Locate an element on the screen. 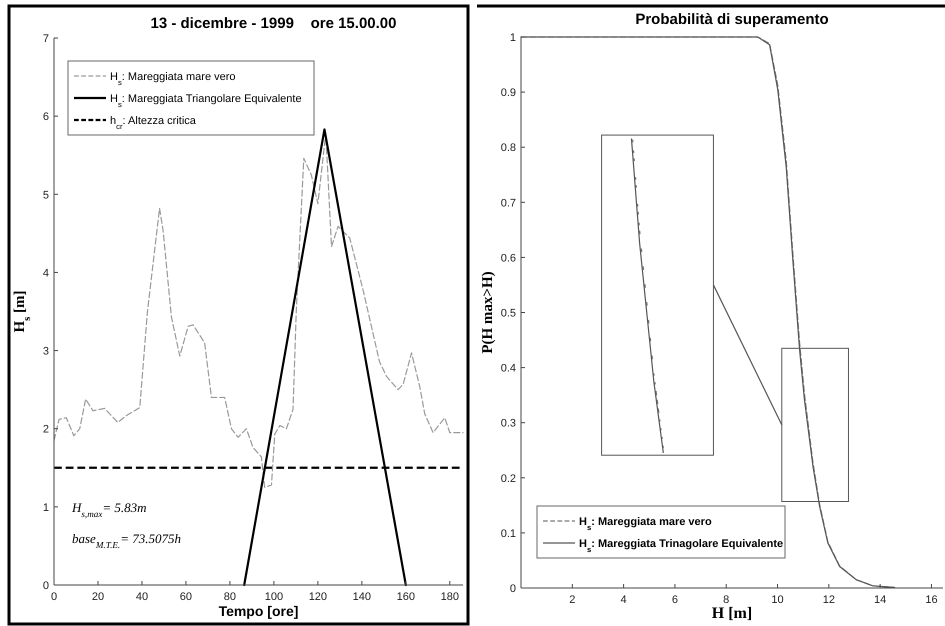  y-tick-label: 0.5 is located at coordinates (508, 314).